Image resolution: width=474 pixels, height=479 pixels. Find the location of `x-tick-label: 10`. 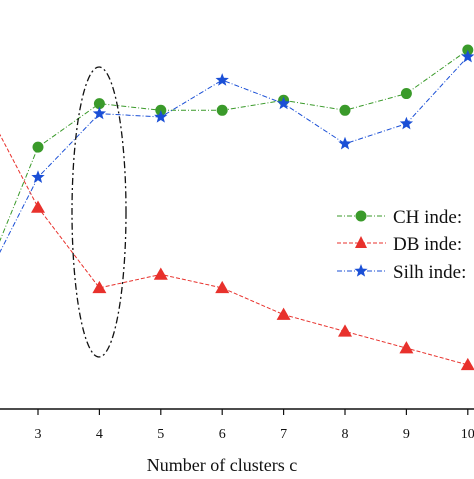

x-tick-label: 10 is located at coordinates (467, 434).